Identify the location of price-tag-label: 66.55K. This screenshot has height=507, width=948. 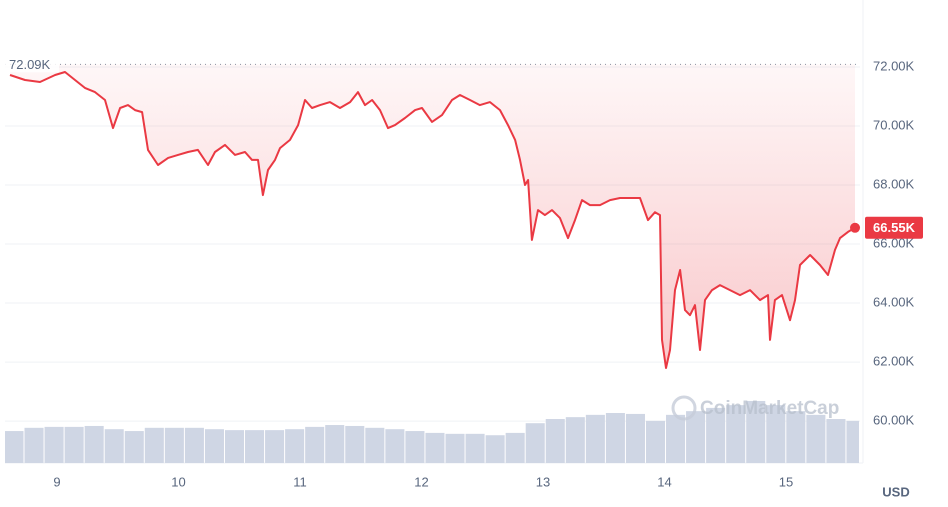
(894, 227).